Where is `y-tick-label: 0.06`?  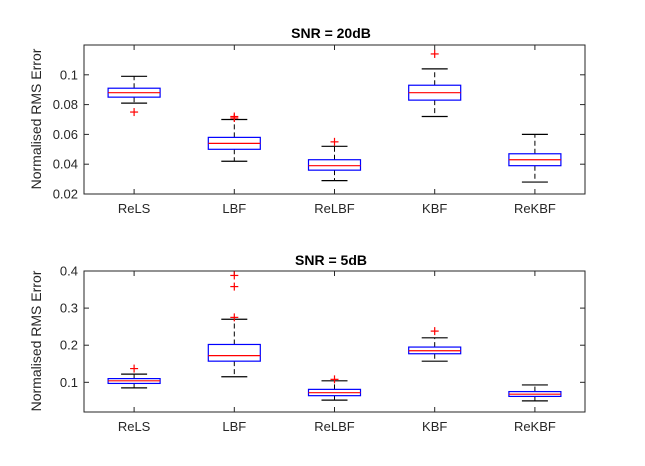
y-tick-label: 0.06 is located at coordinates (65, 134).